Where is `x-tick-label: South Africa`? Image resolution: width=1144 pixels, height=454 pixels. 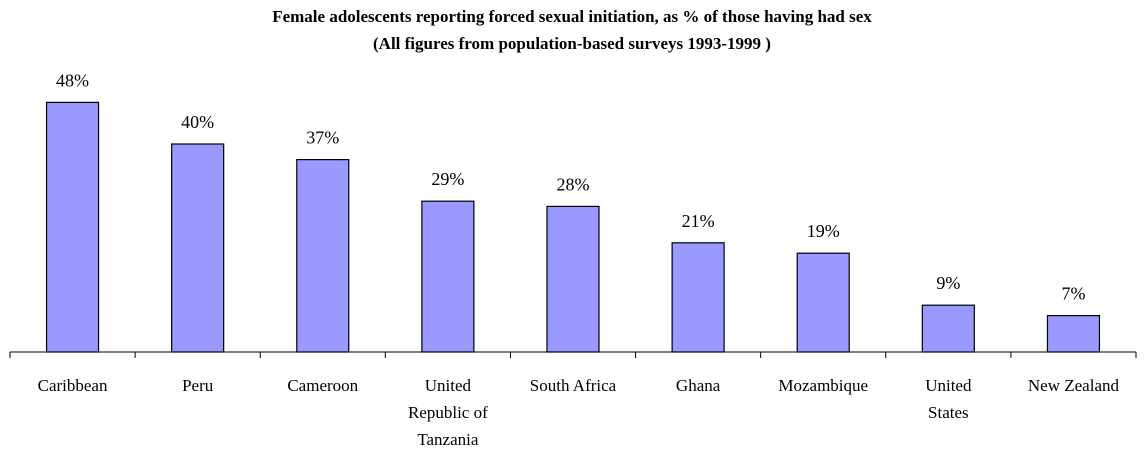
x-tick-label: South Africa is located at coordinates (573, 385).